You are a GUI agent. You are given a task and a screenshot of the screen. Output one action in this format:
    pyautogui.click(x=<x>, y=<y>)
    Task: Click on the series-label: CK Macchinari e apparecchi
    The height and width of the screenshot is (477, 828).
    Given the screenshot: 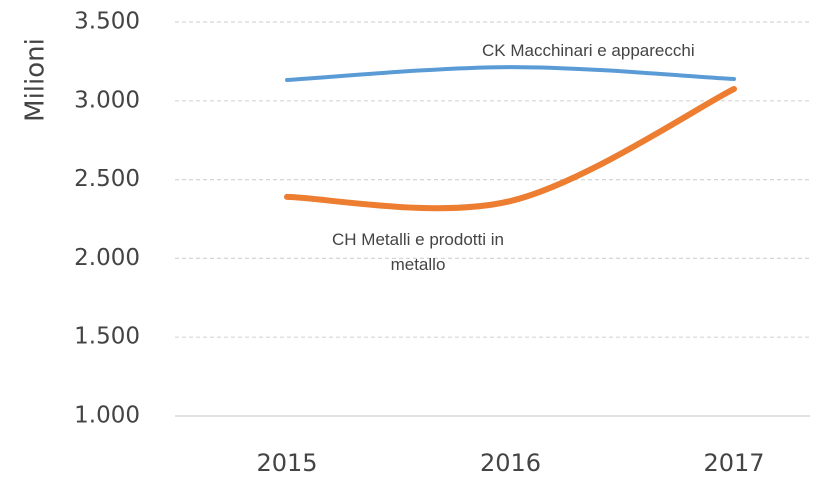 What is the action you would take?
    pyautogui.click(x=588, y=50)
    